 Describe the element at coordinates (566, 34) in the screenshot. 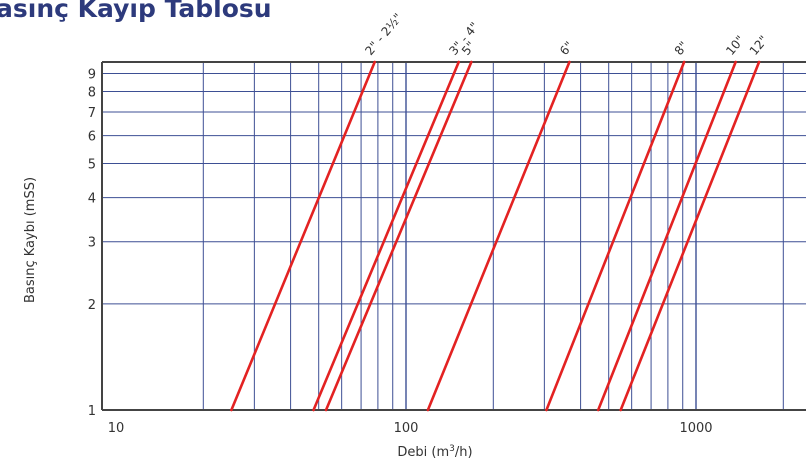

I see `series-labels: 2" - 2½" 3" - 4"5" 6" 8" 10" 12"` at that location.